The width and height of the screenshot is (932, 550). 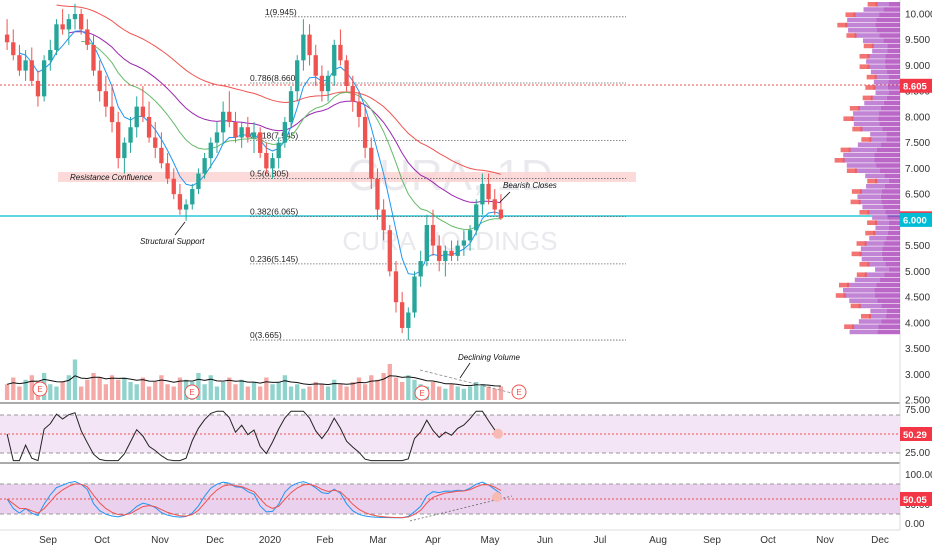 I want to click on price-tick: 2.500, so click(x=917, y=401).